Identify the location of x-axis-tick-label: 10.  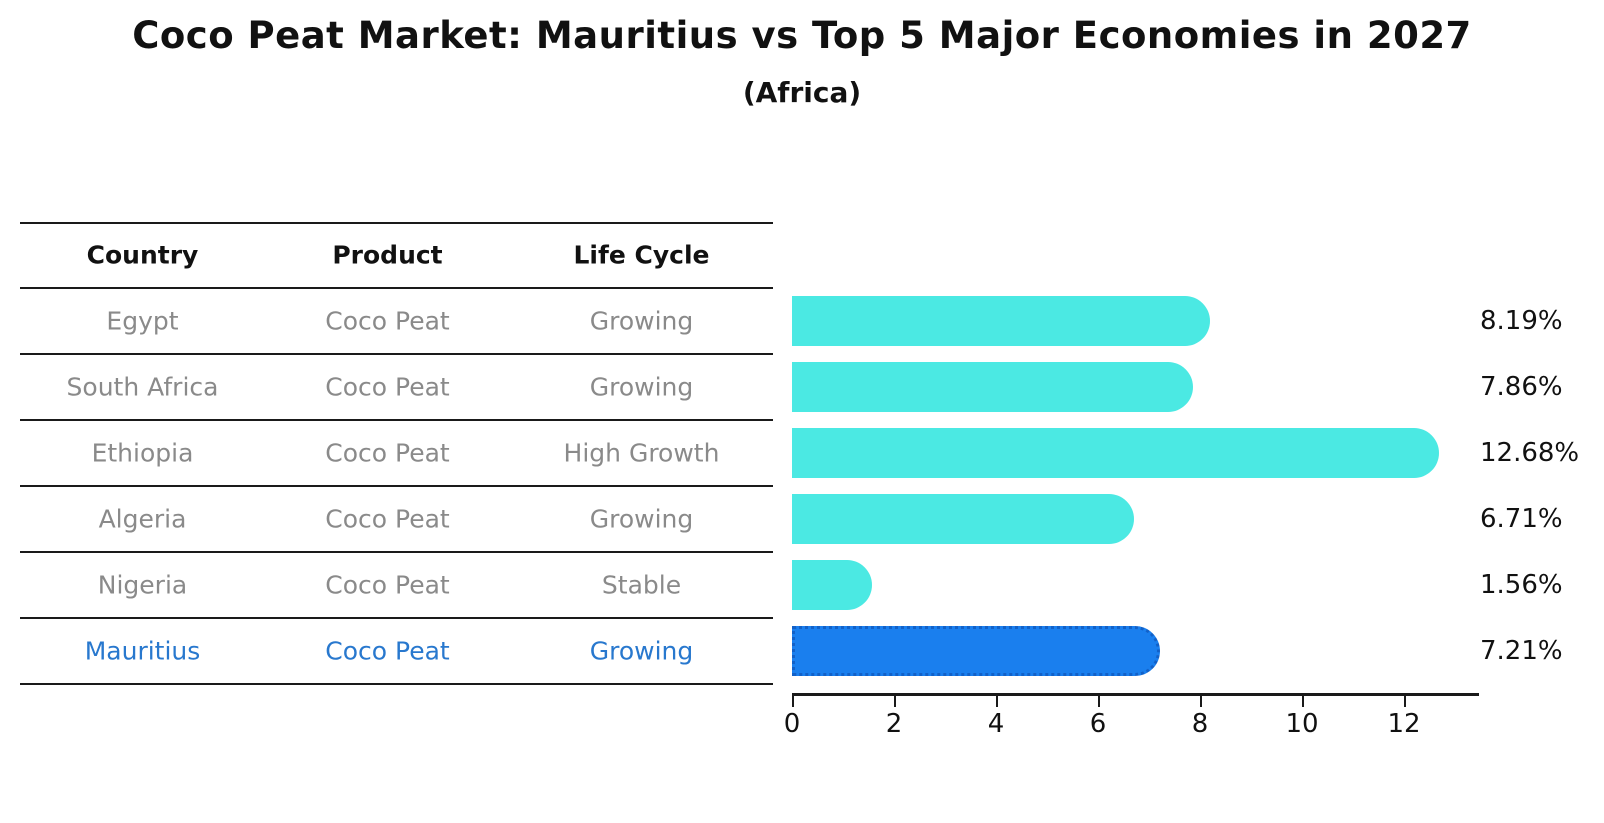
(1302, 724).